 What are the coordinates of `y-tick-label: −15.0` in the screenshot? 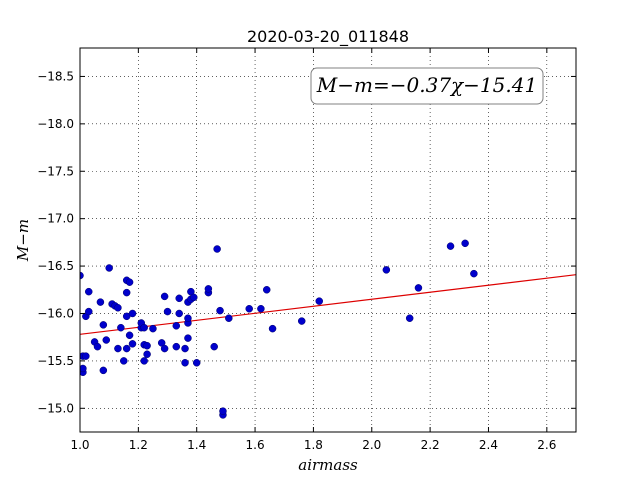 It's located at (55, 408).